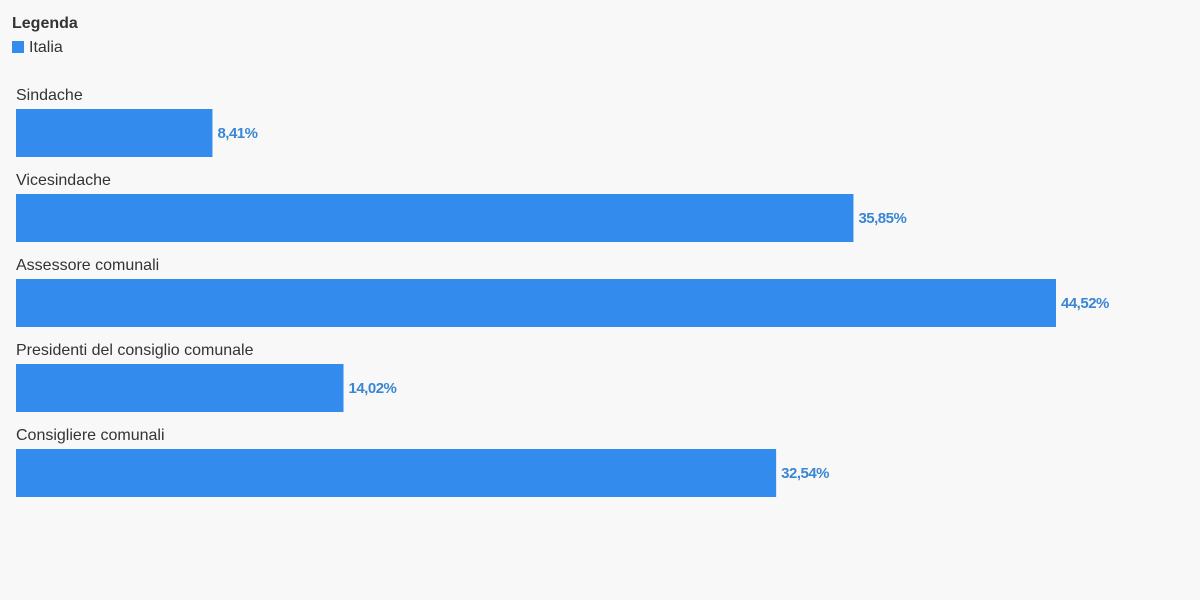 This screenshot has width=1200, height=600. Describe the element at coordinates (49, 95) in the screenshot. I see `category-label: Sindache` at that location.